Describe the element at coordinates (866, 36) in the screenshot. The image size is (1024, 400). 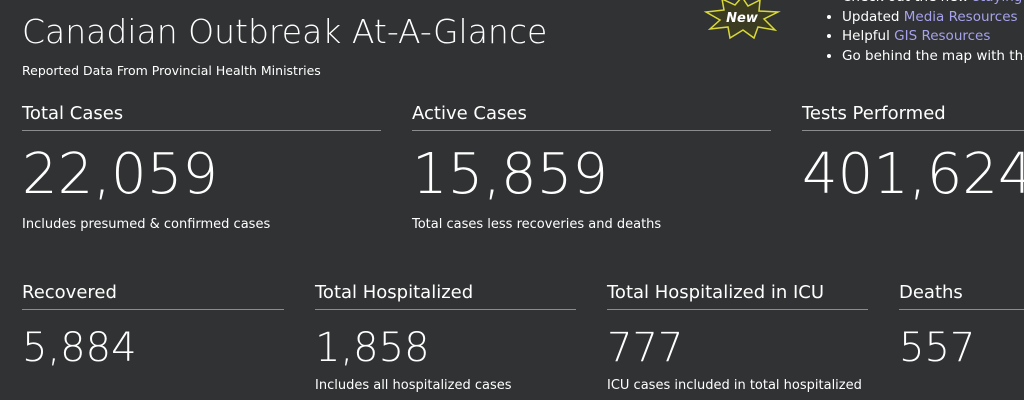
I see `item-text: Helpful` at that location.